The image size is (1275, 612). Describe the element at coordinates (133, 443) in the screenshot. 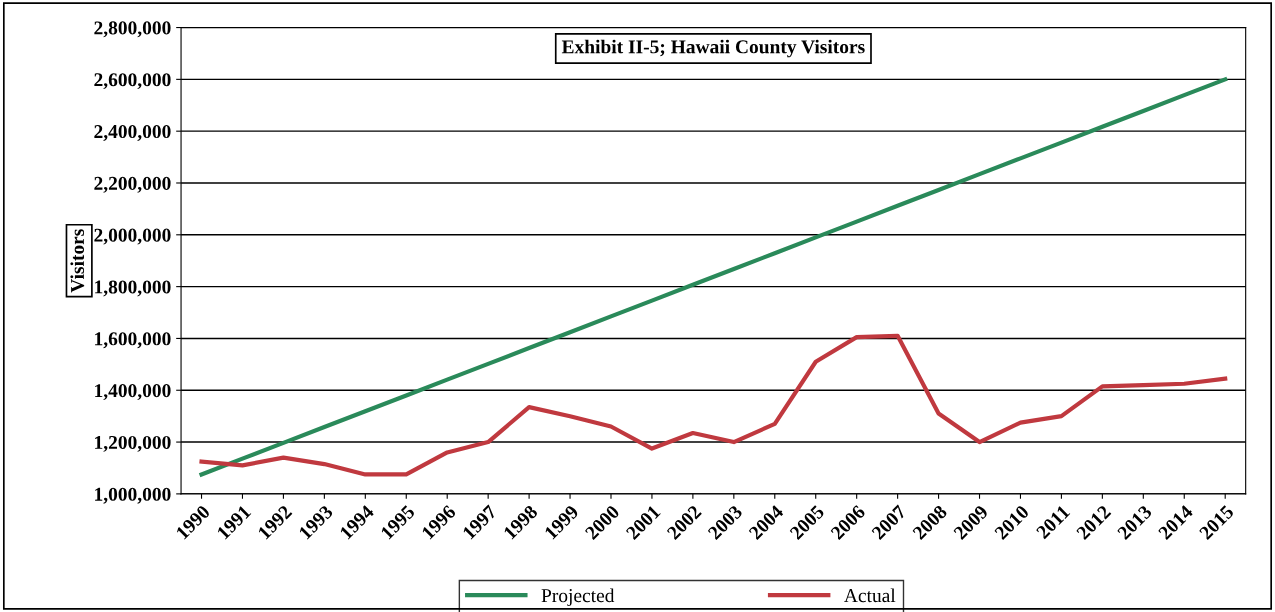

I see `y-tick-label: 1,200,000` at that location.